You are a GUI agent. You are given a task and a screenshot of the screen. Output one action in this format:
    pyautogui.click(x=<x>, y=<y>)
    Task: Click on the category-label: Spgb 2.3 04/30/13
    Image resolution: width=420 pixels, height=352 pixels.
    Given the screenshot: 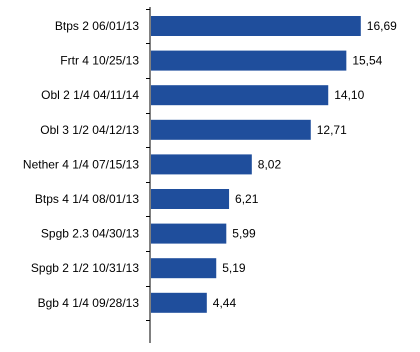 What is the action you would take?
    pyautogui.click(x=90, y=234)
    